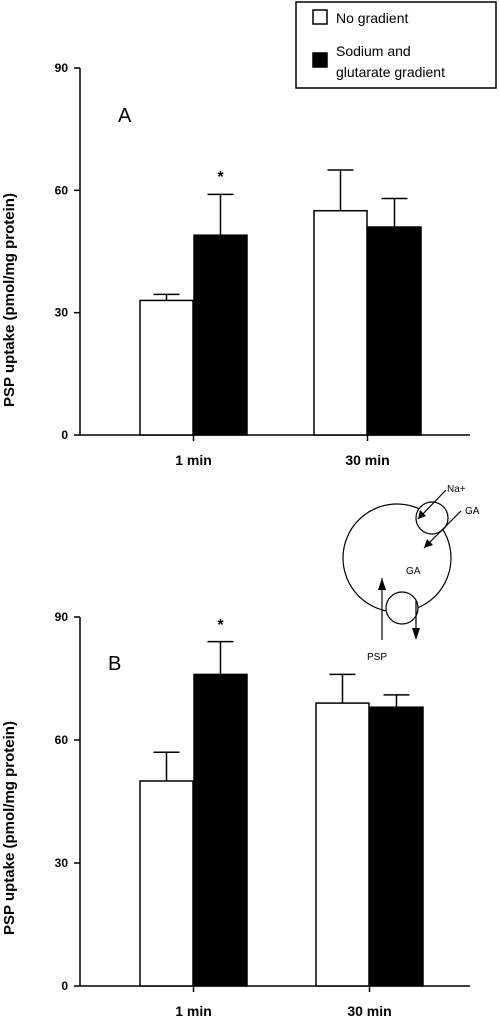  I want to click on y-ticks-a: 0 30 60 90, so click(67, 251).